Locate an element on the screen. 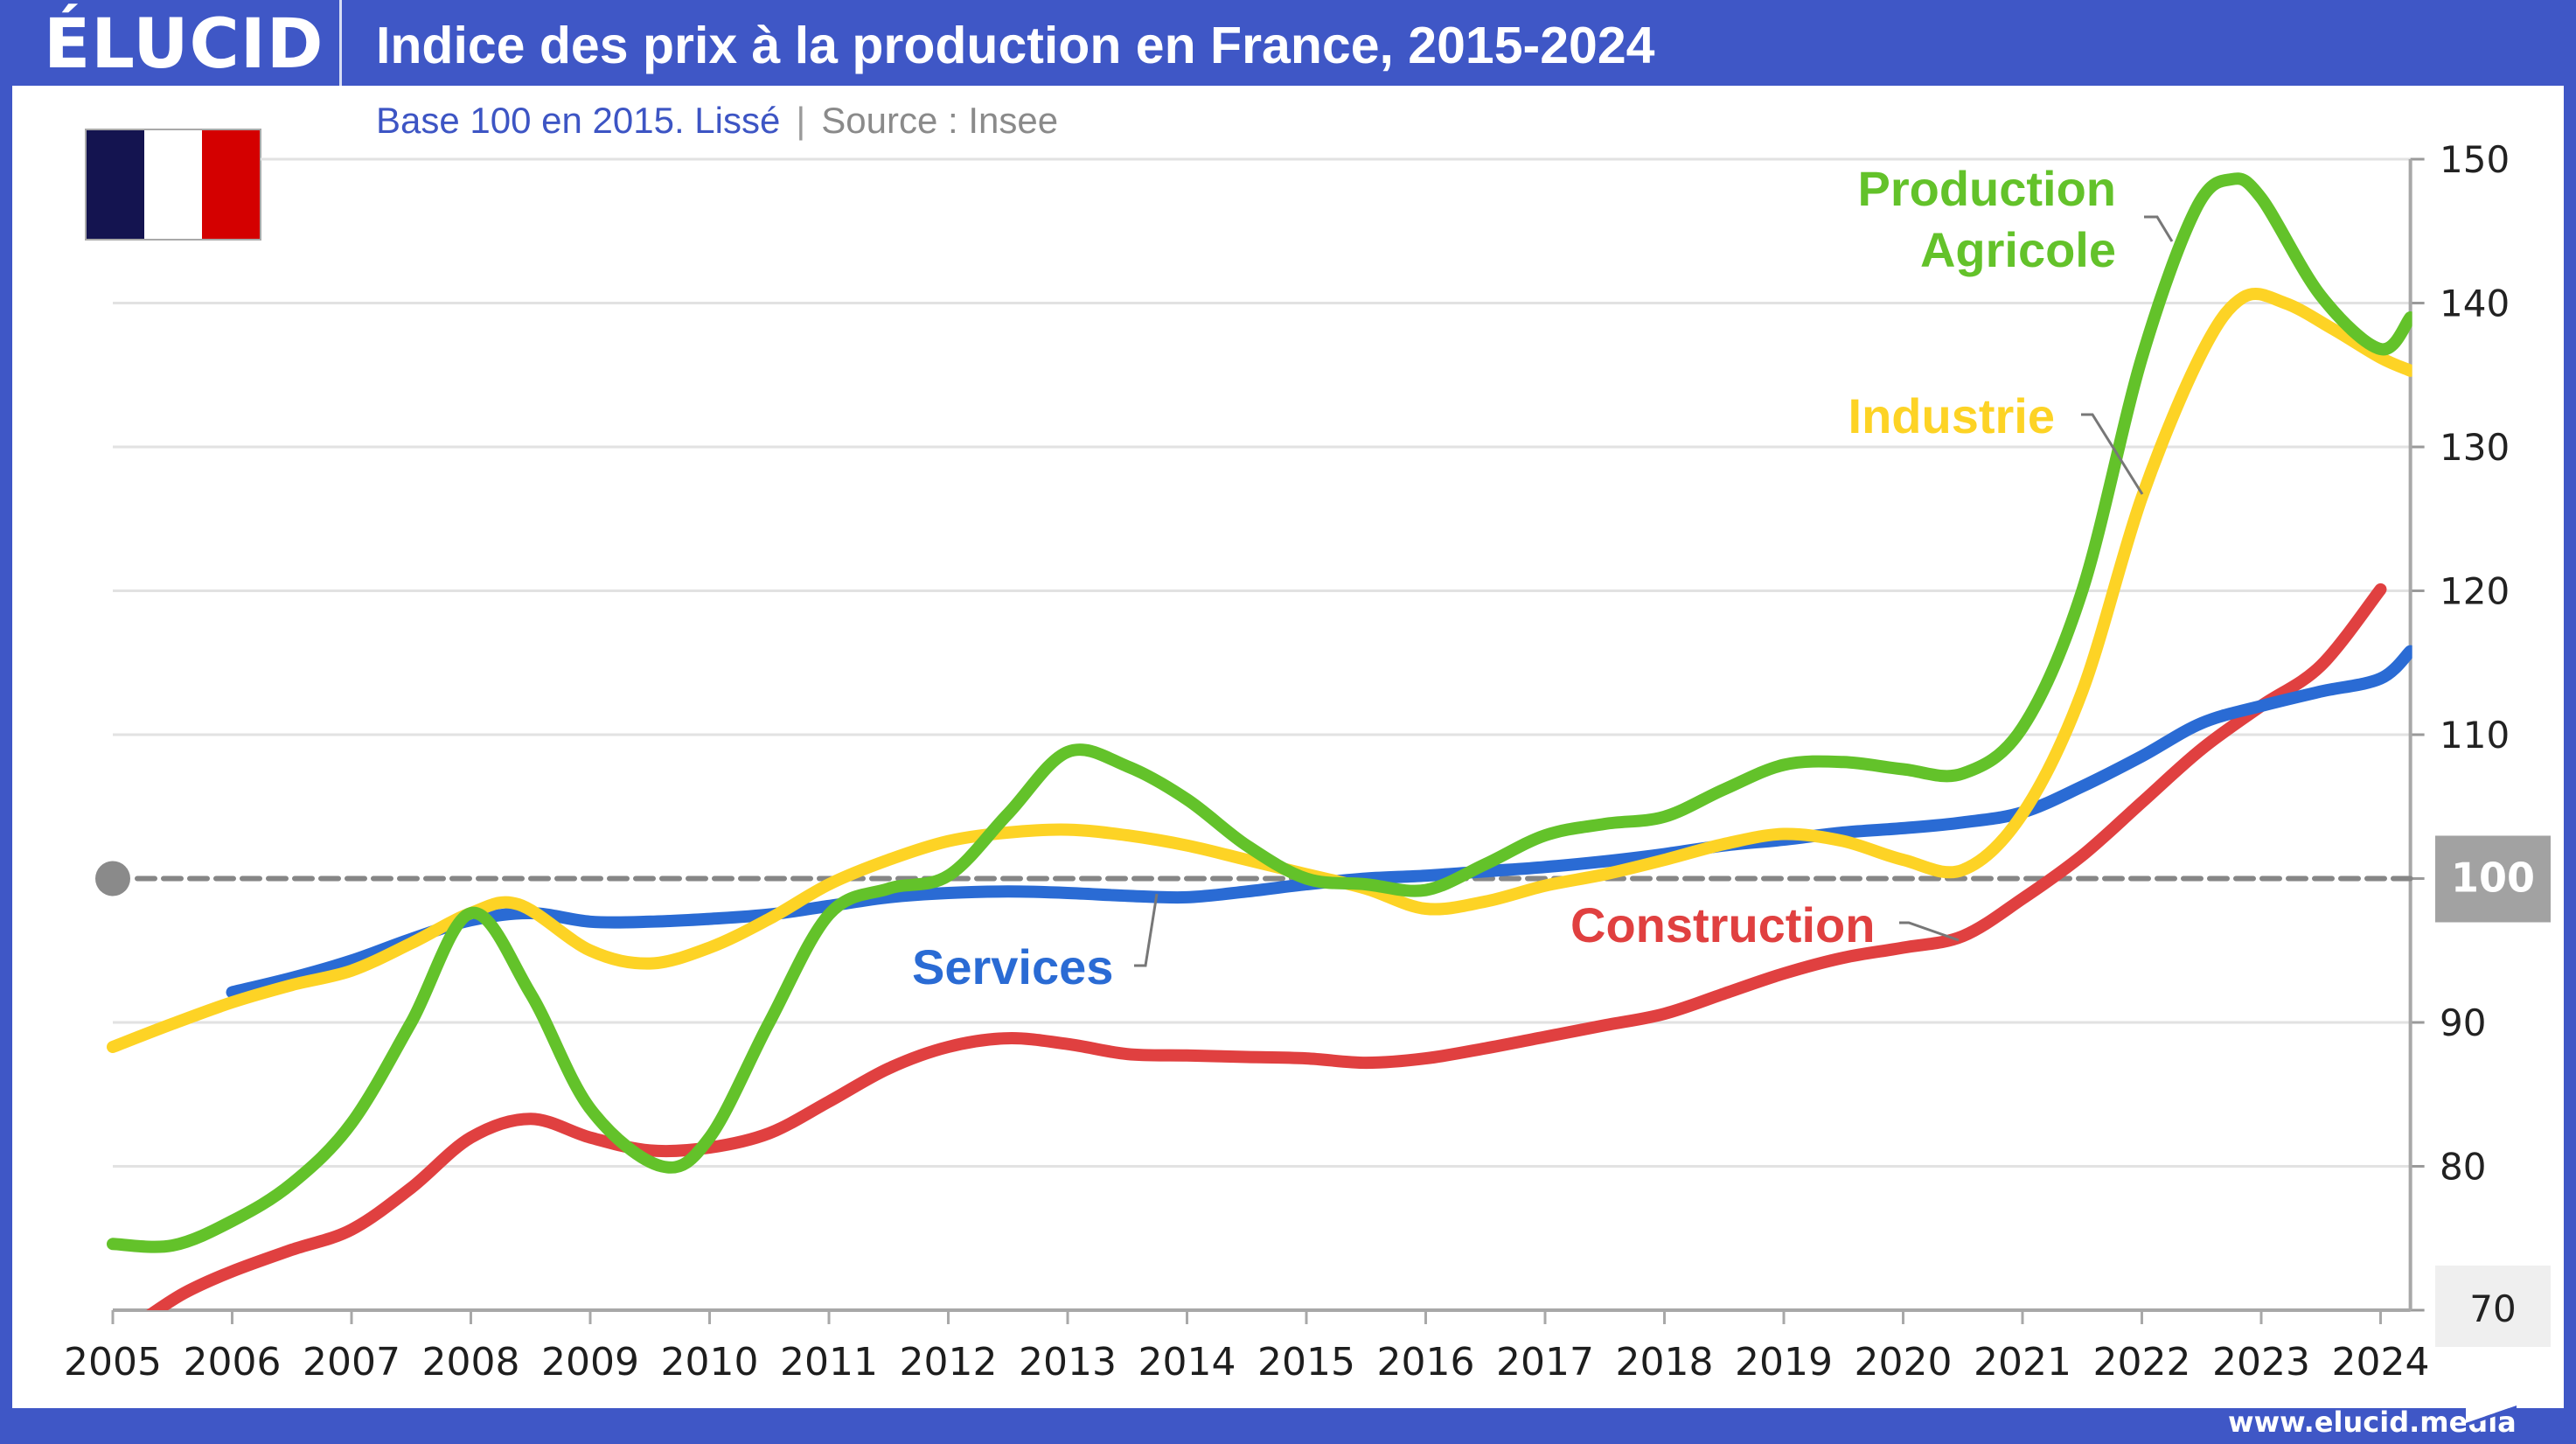 The height and width of the screenshot is (1444, 2576). flag-stripe-white is located at coordinates (173, 184).